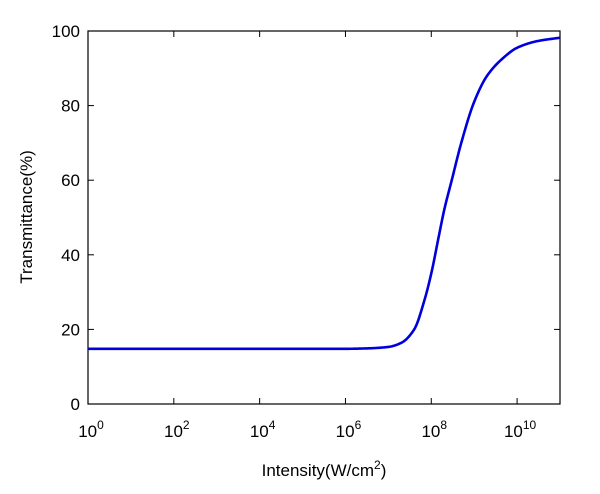 The height and width of the screenshot is (494, 600). I want to click on x-axis-label: Intensity(W/cm2), so click(324, 469).